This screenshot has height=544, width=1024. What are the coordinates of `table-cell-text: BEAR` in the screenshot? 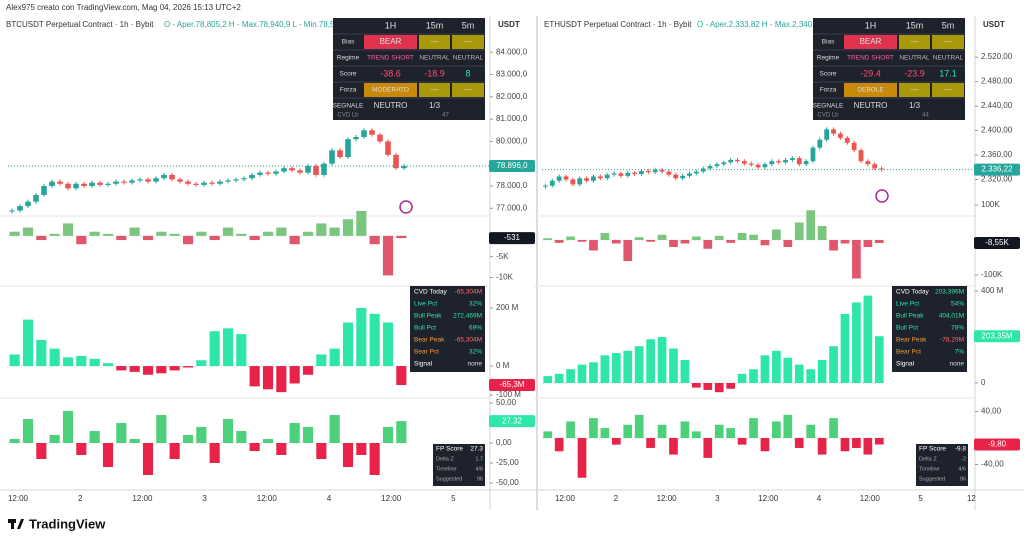 It's located at (871, 41).